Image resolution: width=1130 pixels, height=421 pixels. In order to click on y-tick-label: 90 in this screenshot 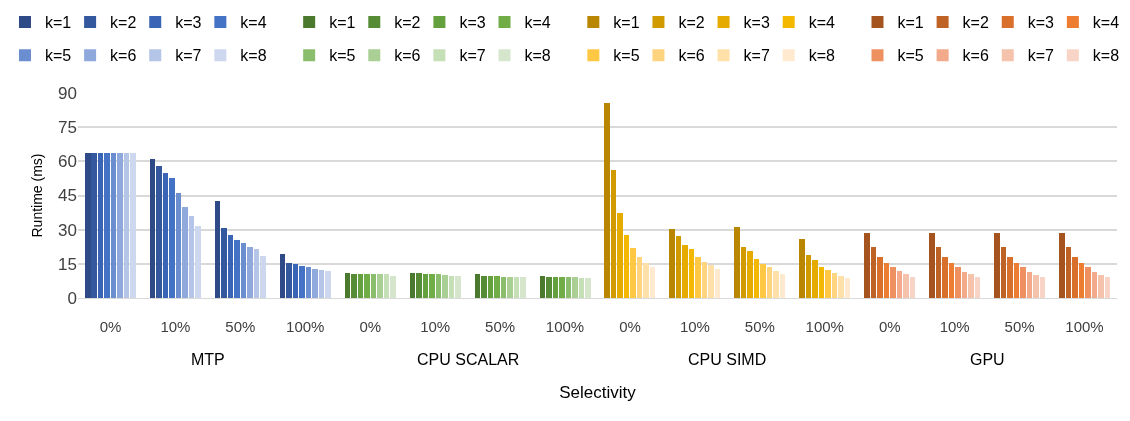, I will do `click(67, 93)`.